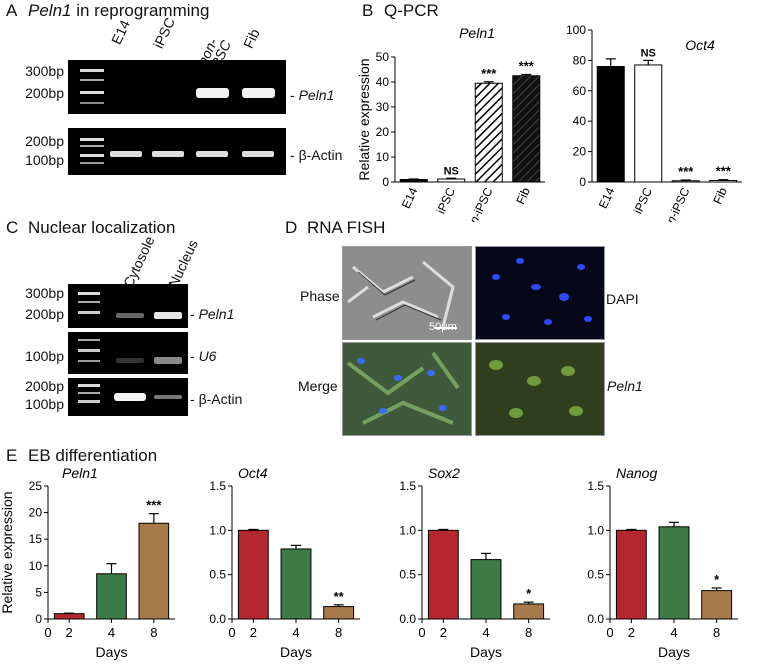 The width and height of the screenshot is (760, 666). I want to click on panel-d-title: RNA FISH, so click(346, 227).